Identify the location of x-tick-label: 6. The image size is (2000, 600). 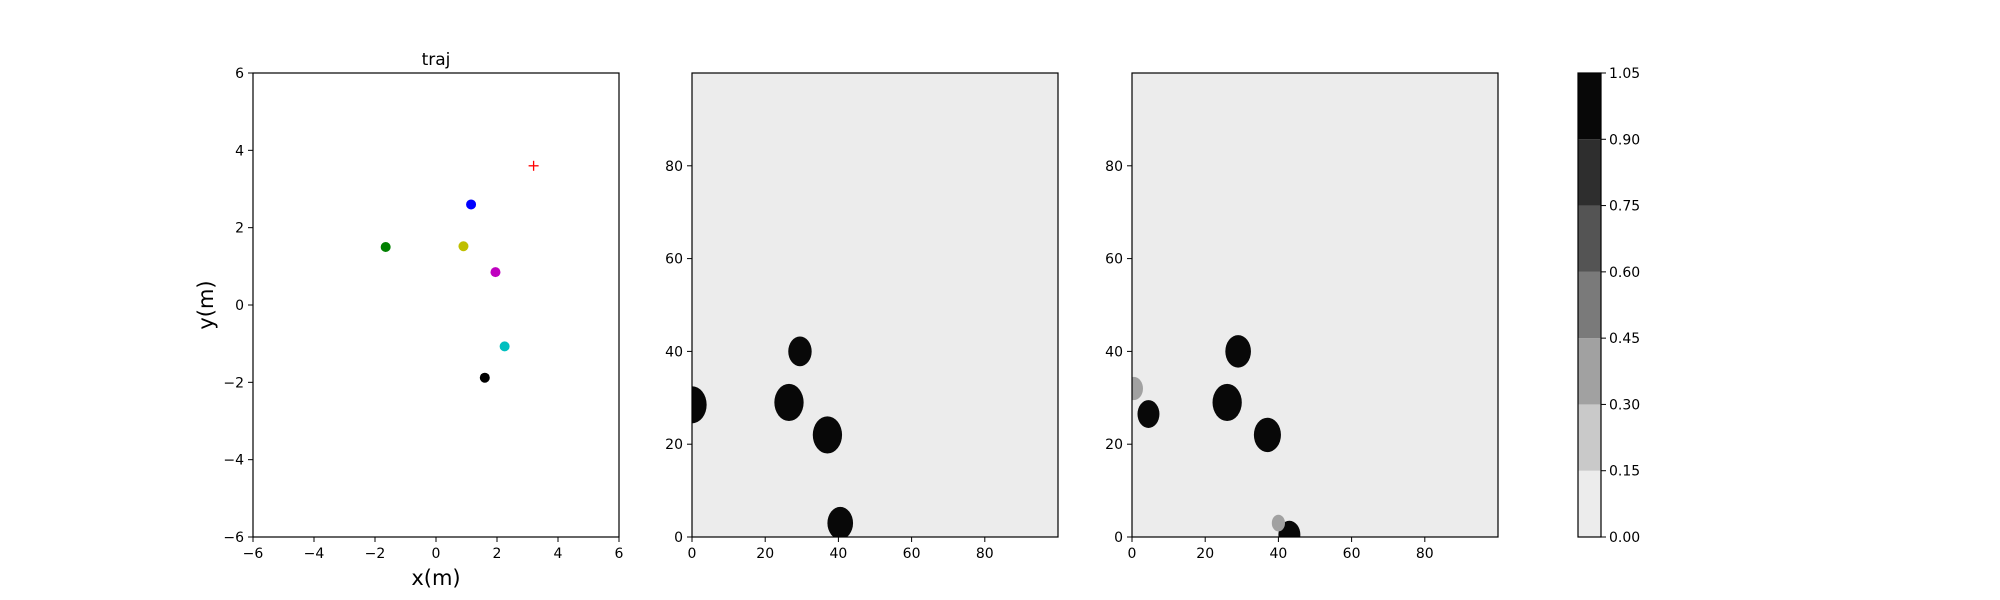
(619, 554).